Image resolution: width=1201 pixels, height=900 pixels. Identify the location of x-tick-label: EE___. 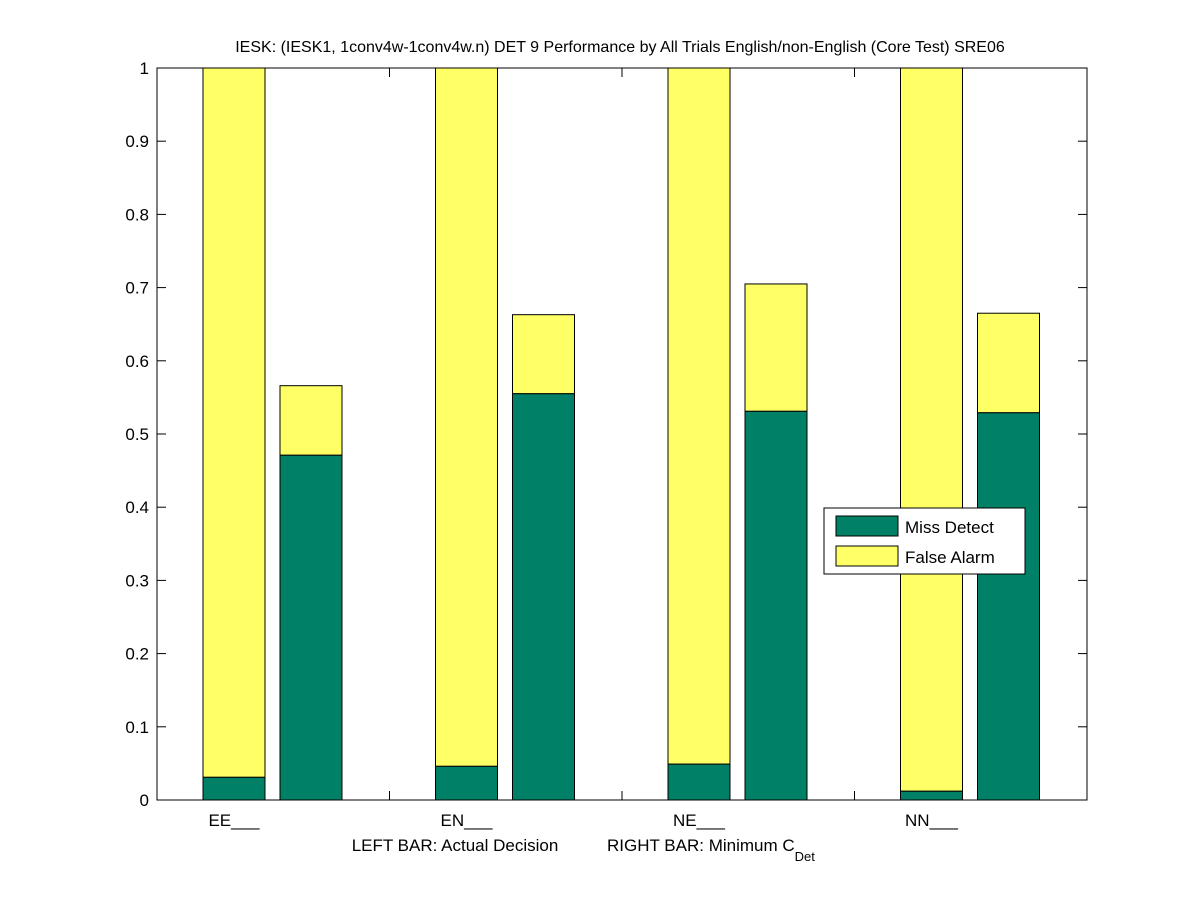
(234, 820).